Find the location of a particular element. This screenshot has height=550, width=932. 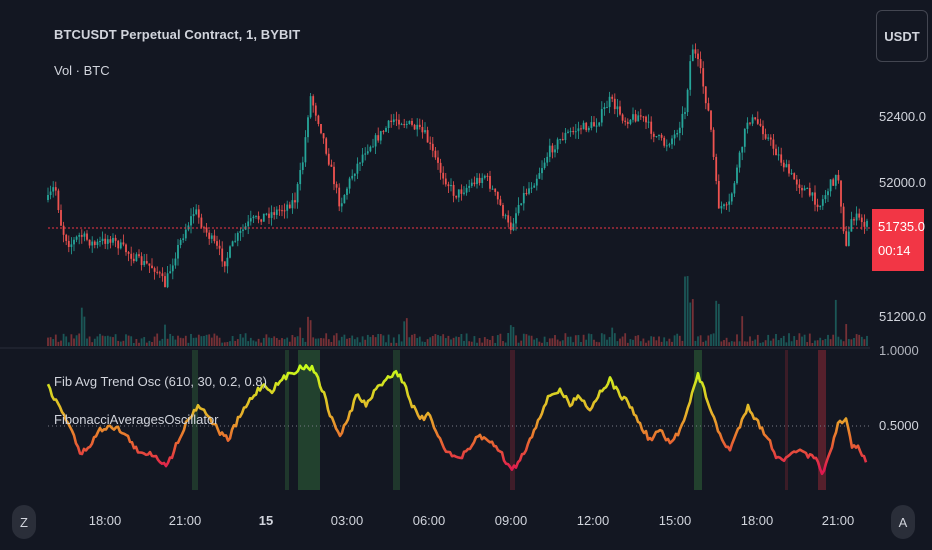

oscillator-subtitle: FibonacciAveragesOscillator is located at coordinates (136, 419).